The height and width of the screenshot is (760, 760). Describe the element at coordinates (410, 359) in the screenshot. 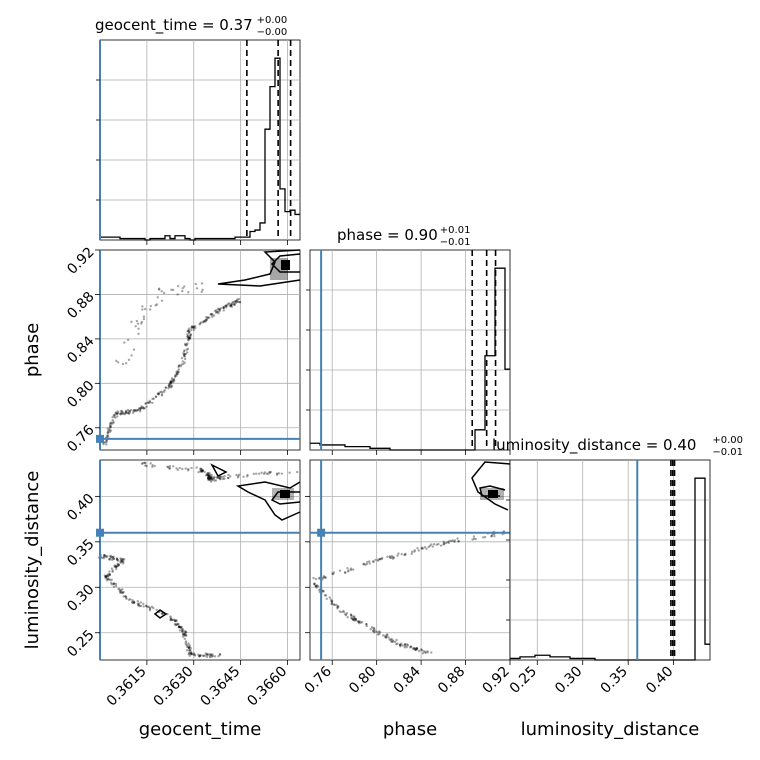

I see `histogram-phase` at that location.